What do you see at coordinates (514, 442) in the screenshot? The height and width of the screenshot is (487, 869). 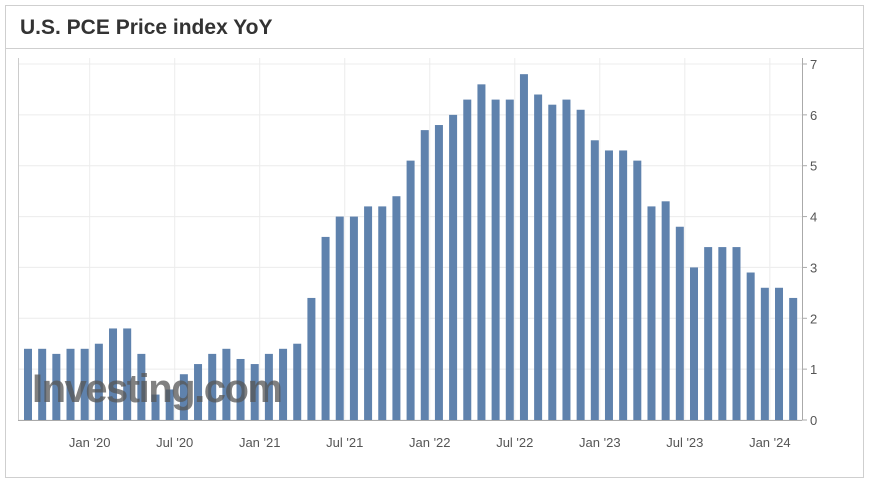 I see `x-tick-label: Jul '22` at bounding box center [514, 442].